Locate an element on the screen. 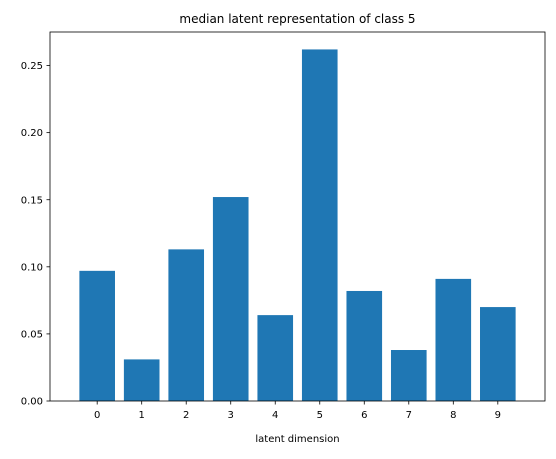 Image resolution: width=556 pixels, height=459 pixels. x-tick-label: 3 is located at coordinates (231, 415).